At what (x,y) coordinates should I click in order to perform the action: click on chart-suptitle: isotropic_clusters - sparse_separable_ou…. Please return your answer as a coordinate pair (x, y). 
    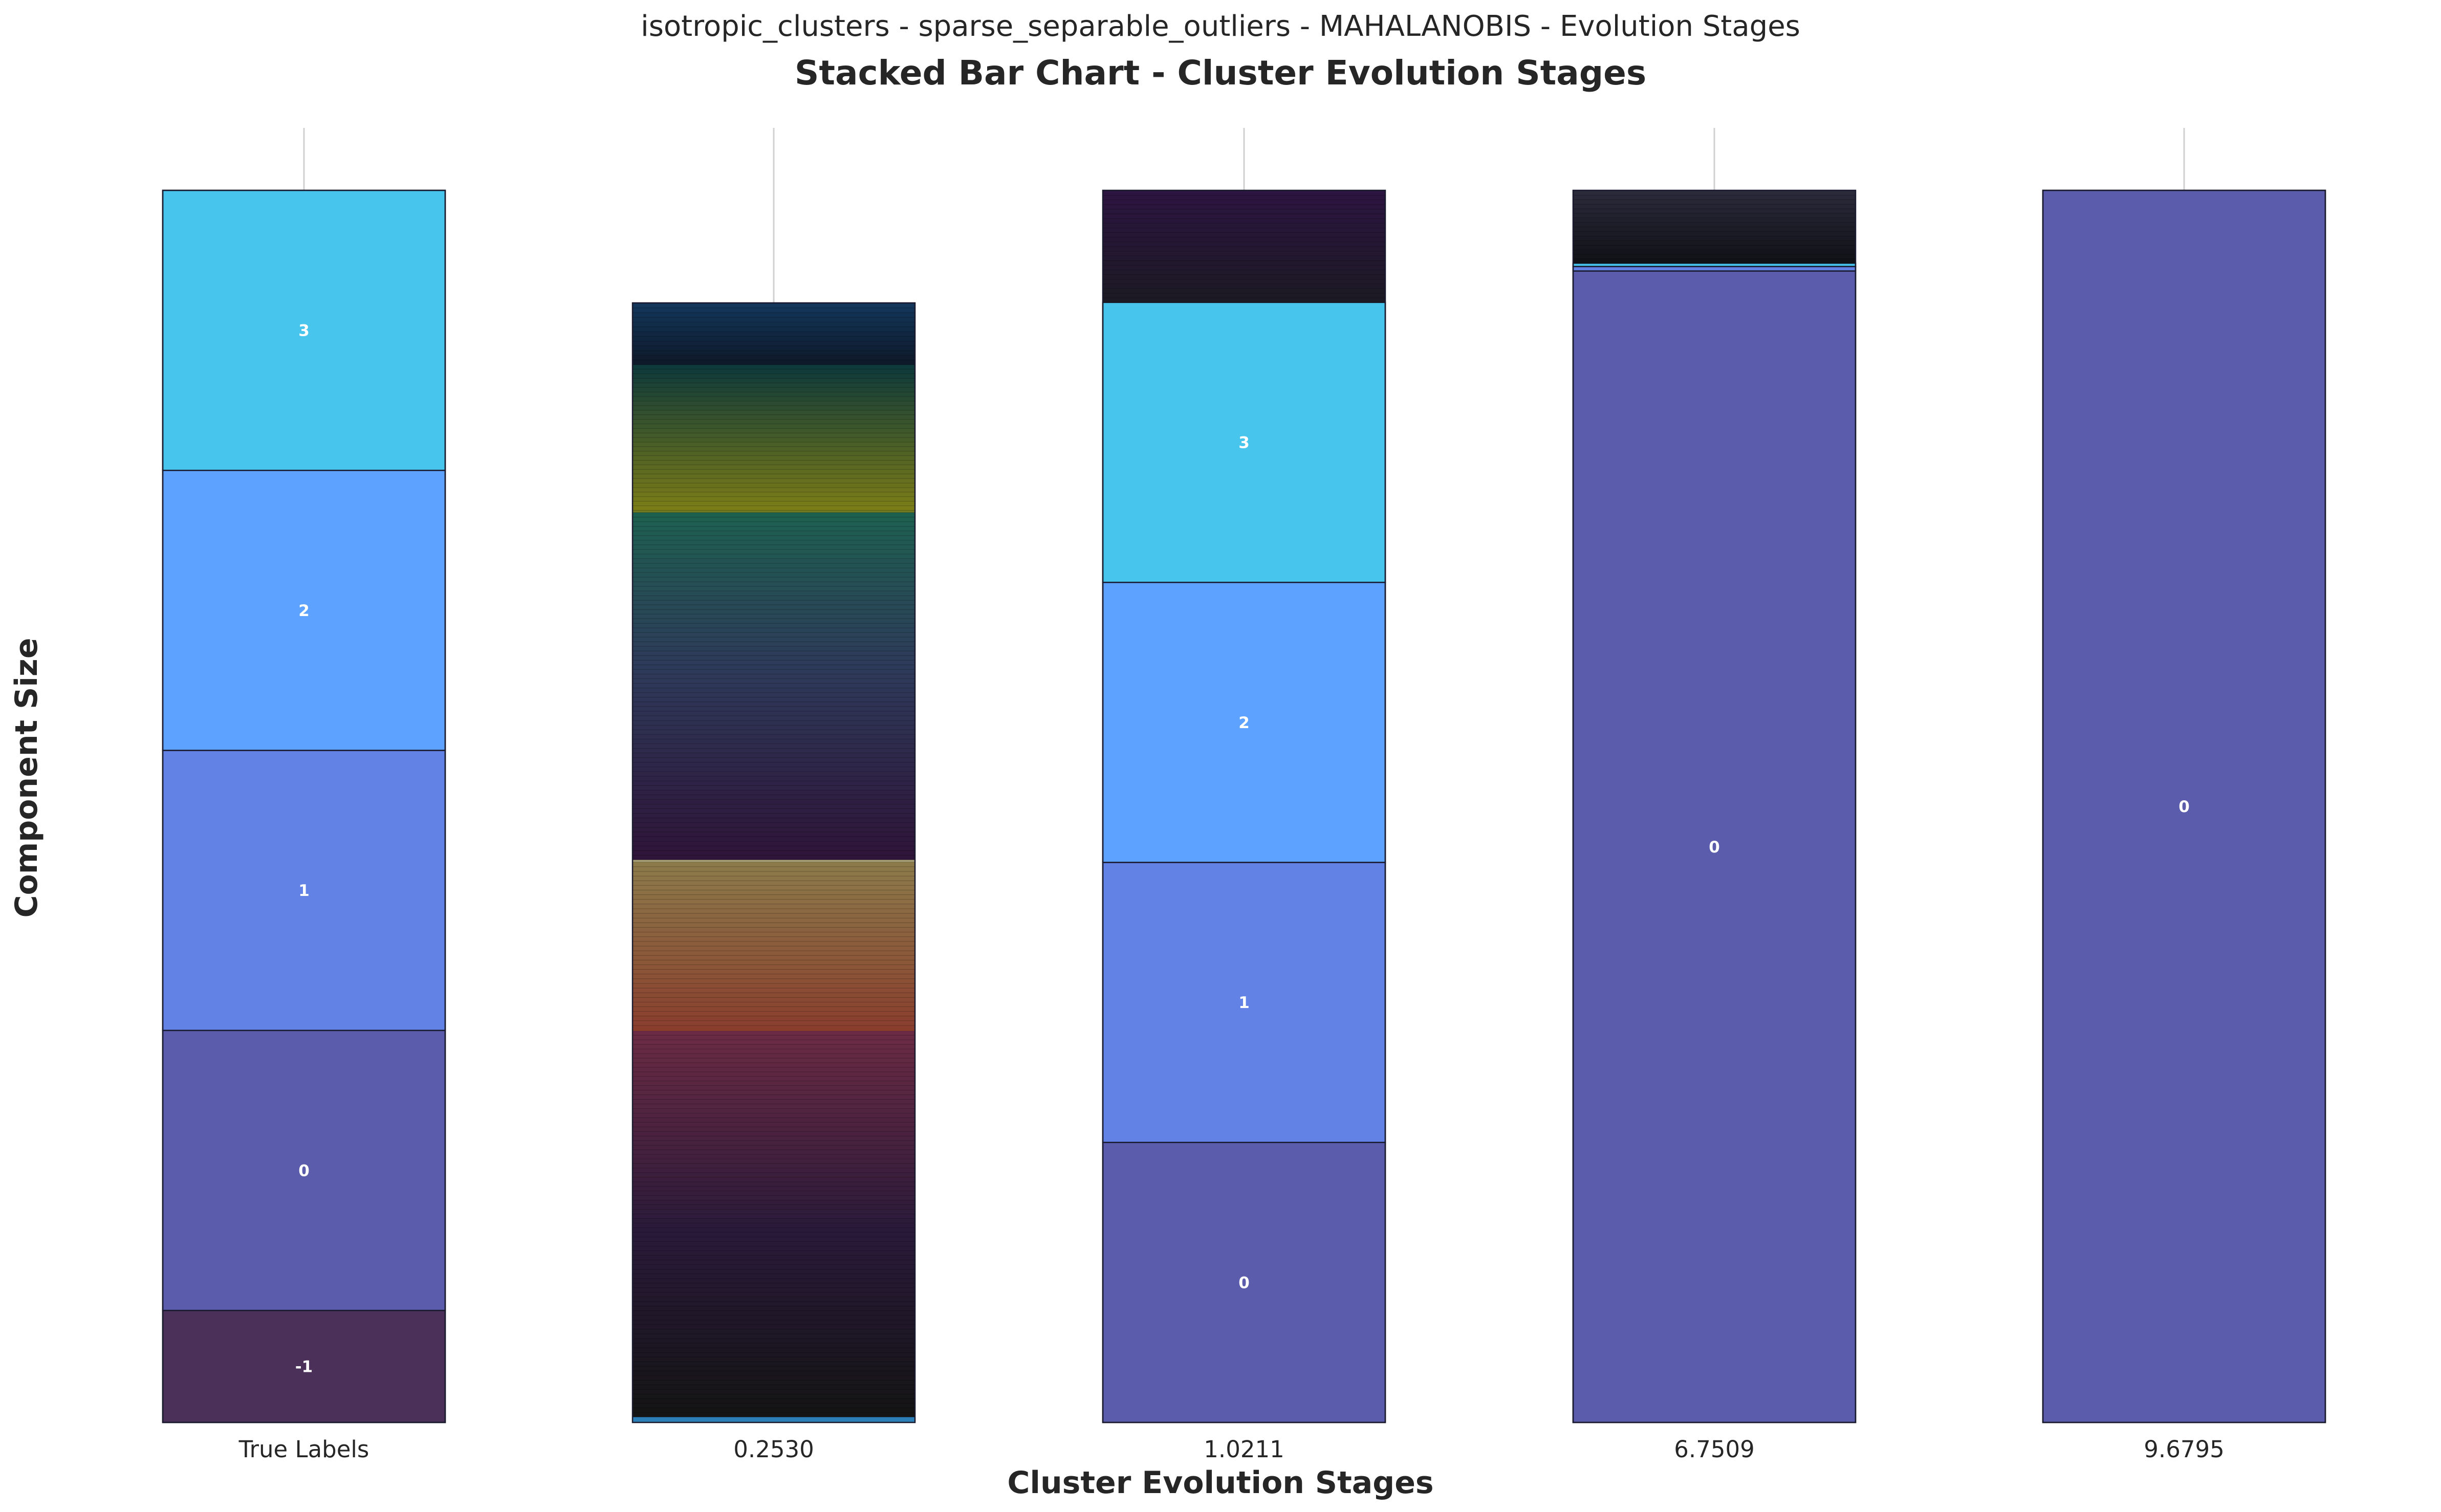
    Looking at the image, I should click on (1220, 26).